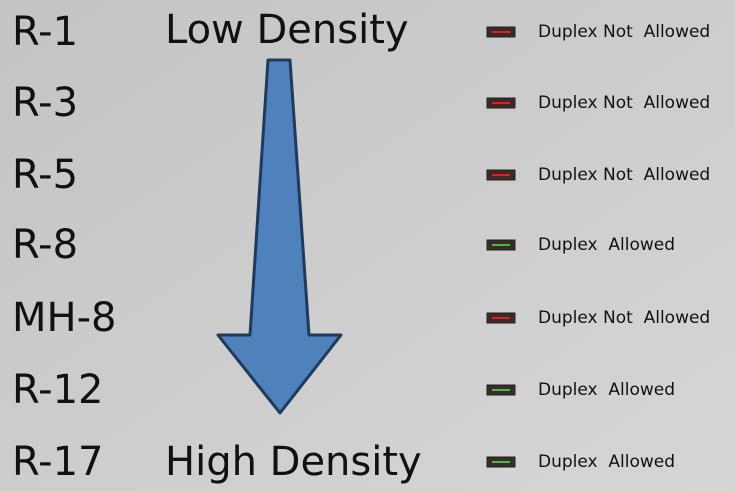 The height and width of the screenshot is (491, 735). Describe the element at coordinates (45, 245) in the screenshot. I see `zone-label: R-8` at that location.